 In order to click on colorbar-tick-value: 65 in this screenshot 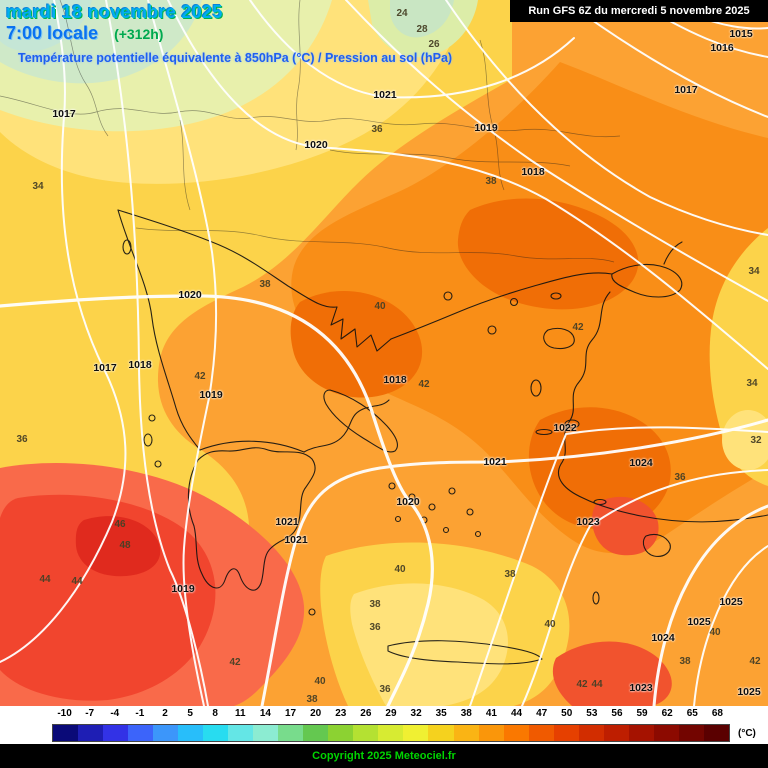, I will do `click(692, 713)`.